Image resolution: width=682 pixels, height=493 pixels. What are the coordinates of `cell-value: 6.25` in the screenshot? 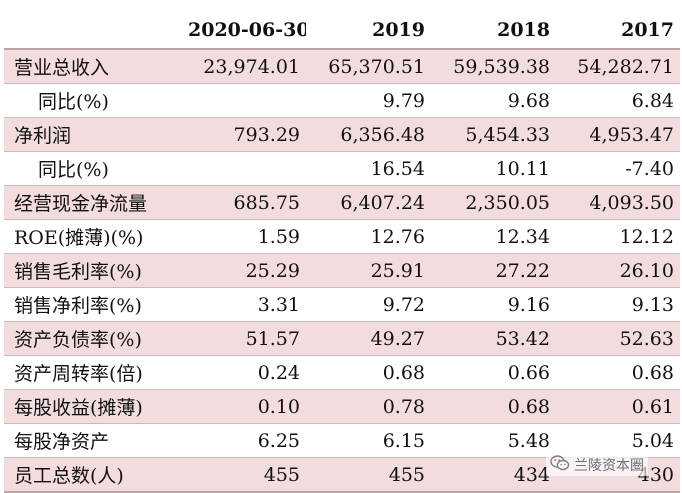 It's located at (247, 440).